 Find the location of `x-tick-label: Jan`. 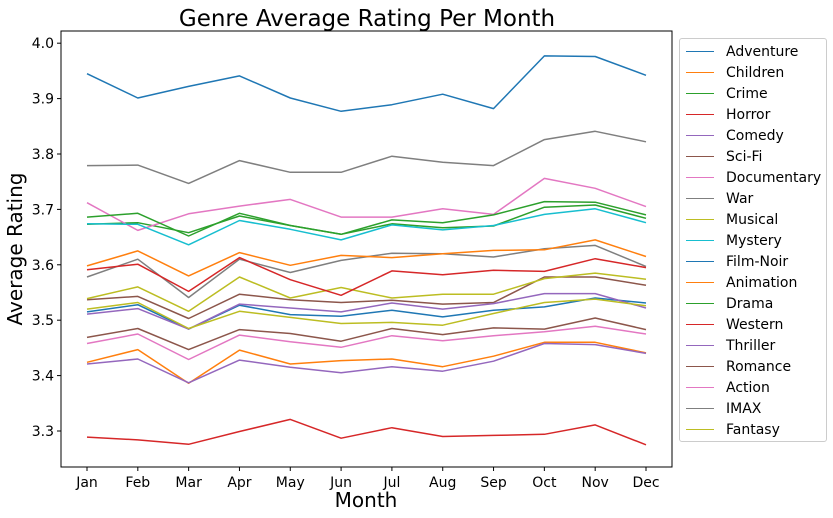

x-tick-label: Jan is located at coordinates (86, 483).